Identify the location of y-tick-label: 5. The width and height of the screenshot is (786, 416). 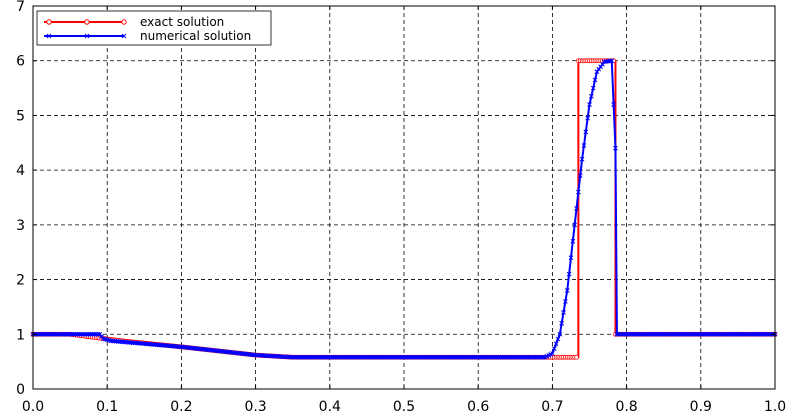
(20, 116).